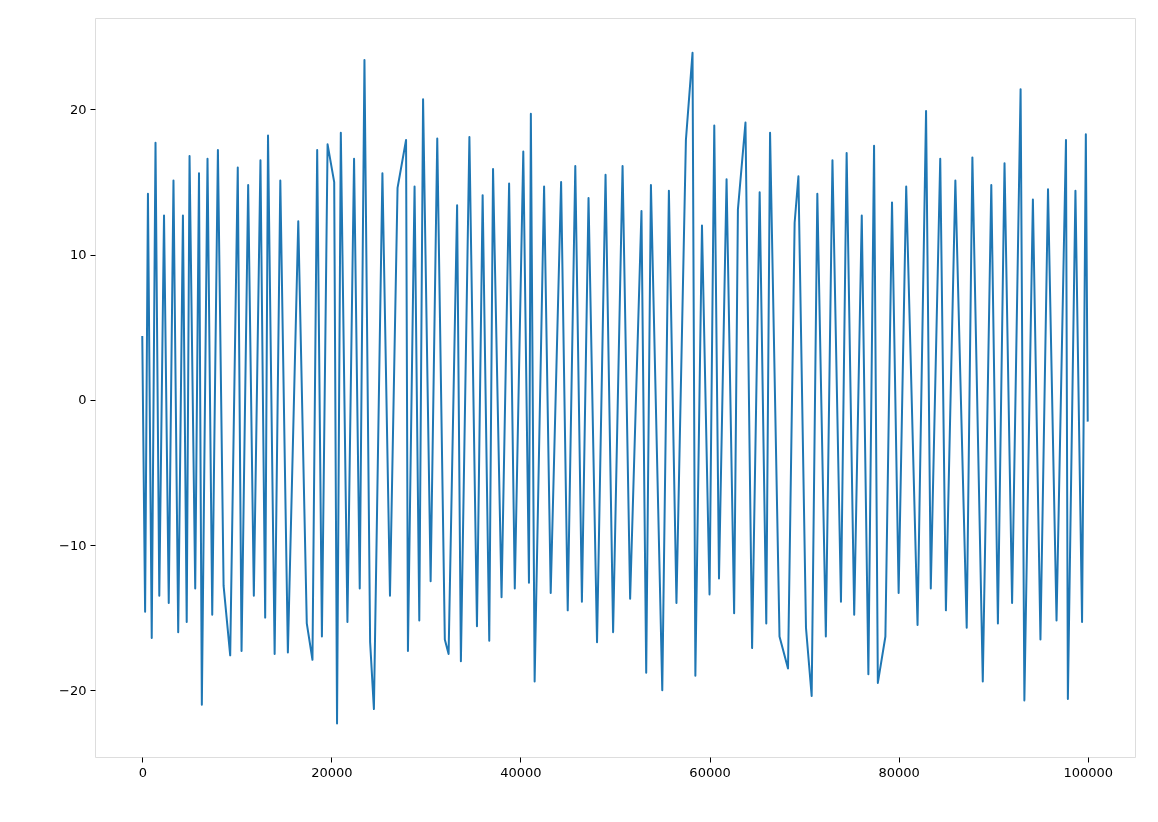 The height and width of the screenshot is (822, 1158). Describe the element at coordinates (1088, 772) in the screenshot. I see `x-tick-label: 100000` at that location.